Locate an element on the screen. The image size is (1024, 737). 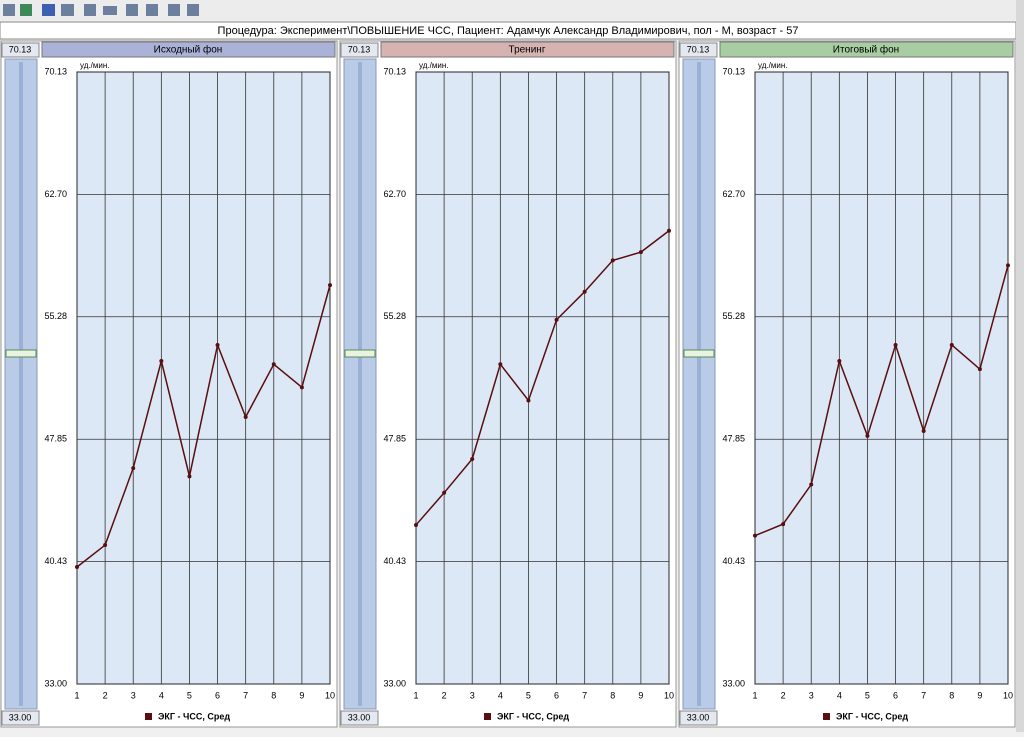
panel-title: Исходный фон is located at coordinates (188, 50).